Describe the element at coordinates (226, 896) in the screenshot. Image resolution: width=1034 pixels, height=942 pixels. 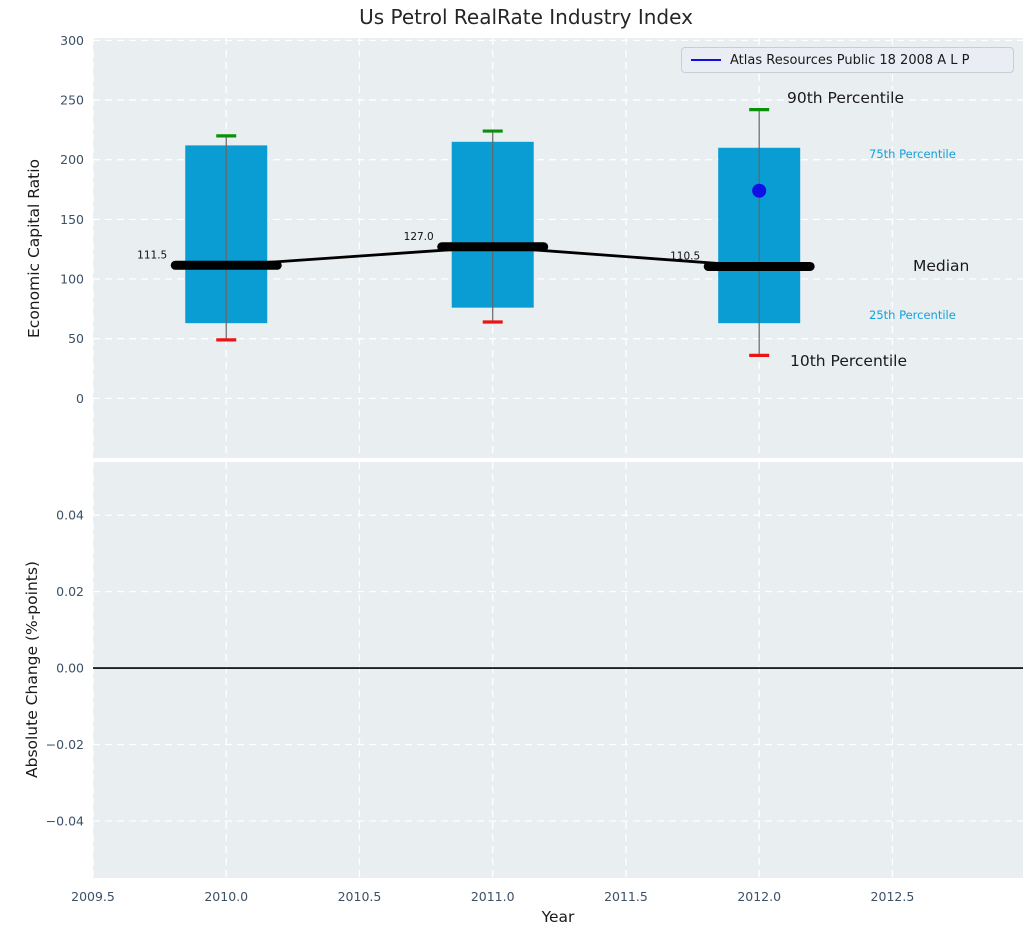
I see `x-tick-label: 2010.0` at that location.